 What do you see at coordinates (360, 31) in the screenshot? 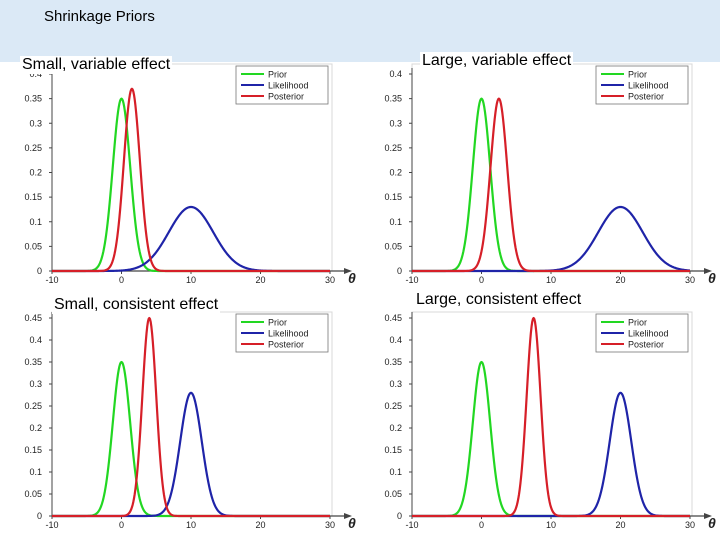
I see `header-bar` at bounding box center [360, 31].